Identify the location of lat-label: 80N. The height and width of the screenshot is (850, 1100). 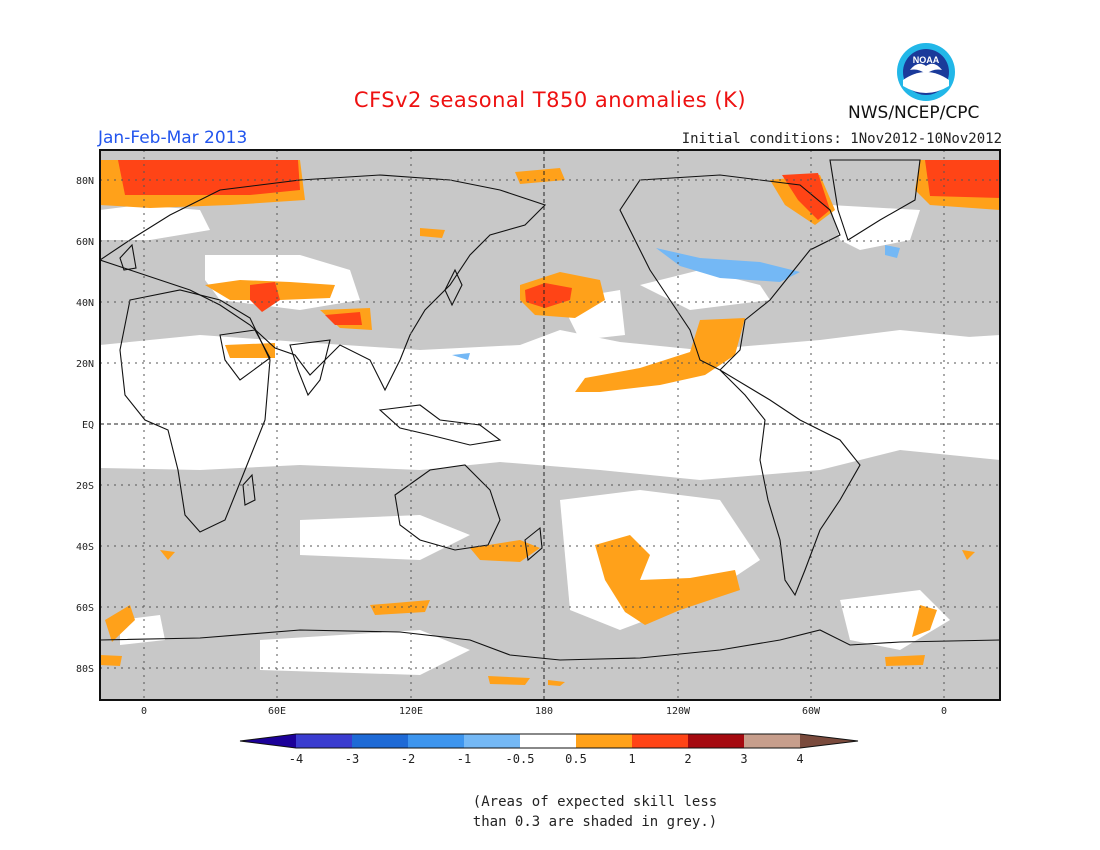
(85, 181).